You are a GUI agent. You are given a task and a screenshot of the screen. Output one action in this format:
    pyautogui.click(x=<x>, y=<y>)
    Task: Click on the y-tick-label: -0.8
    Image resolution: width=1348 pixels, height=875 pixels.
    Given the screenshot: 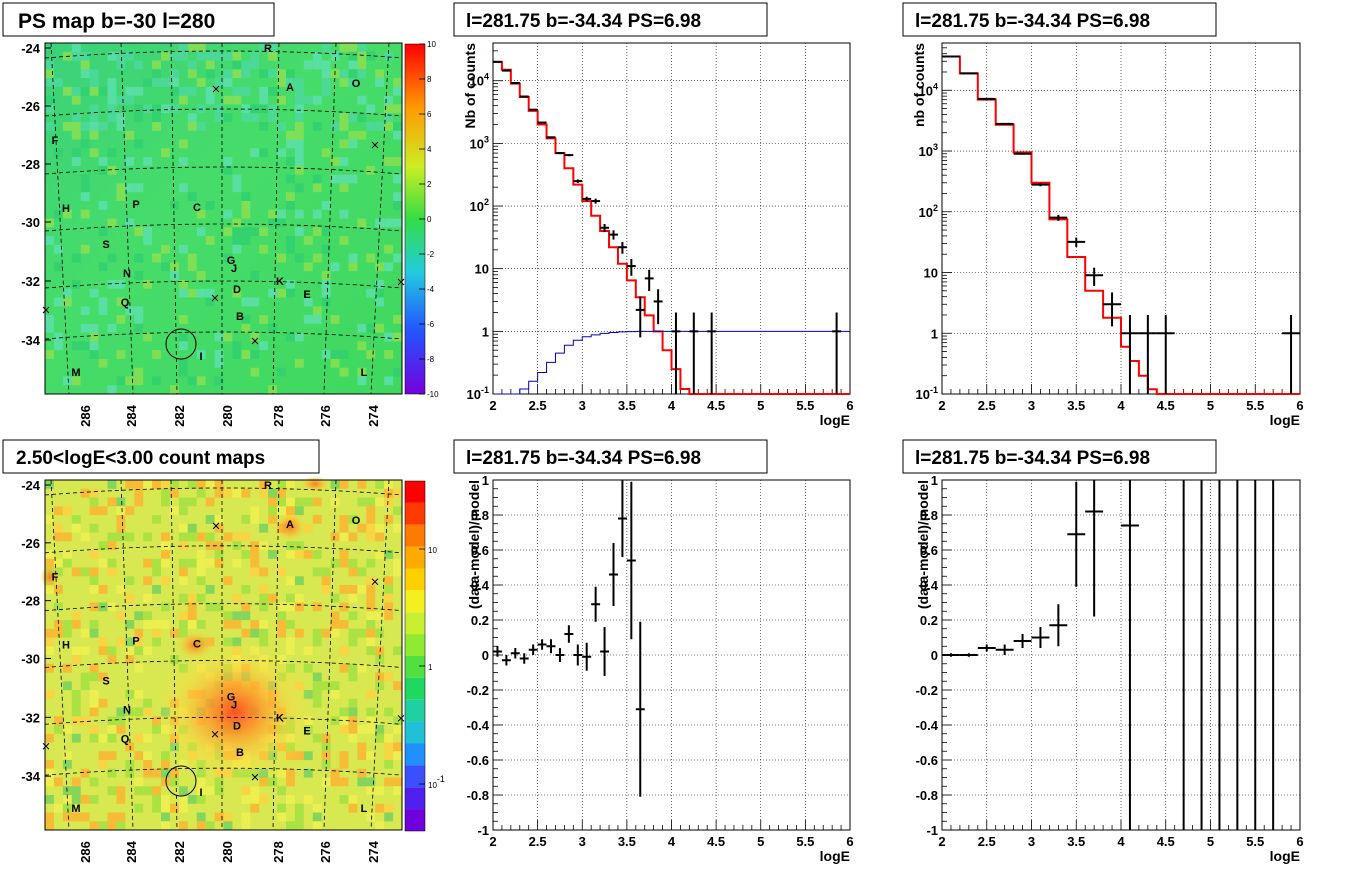 What is the action you would take?
    pyautogui.click(x=927, y=795)
    